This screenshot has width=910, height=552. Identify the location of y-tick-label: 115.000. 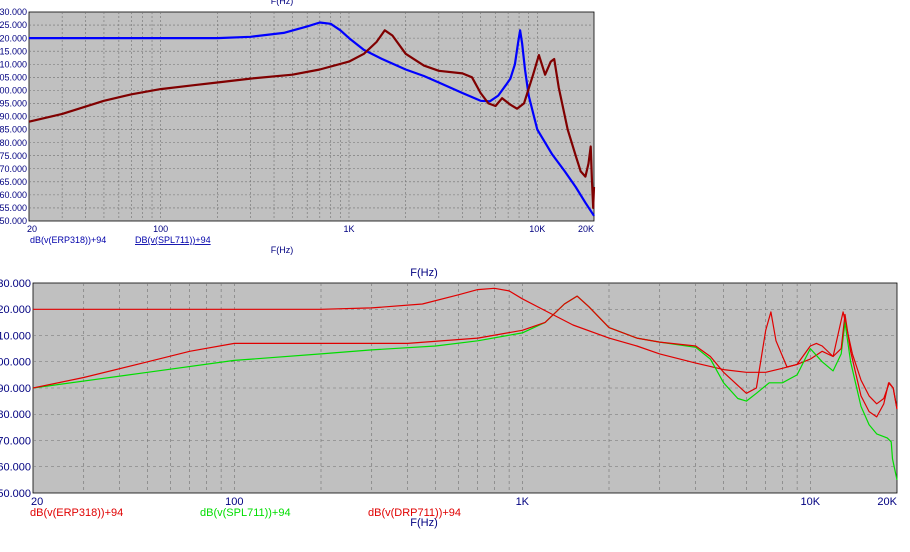
(13, 51).